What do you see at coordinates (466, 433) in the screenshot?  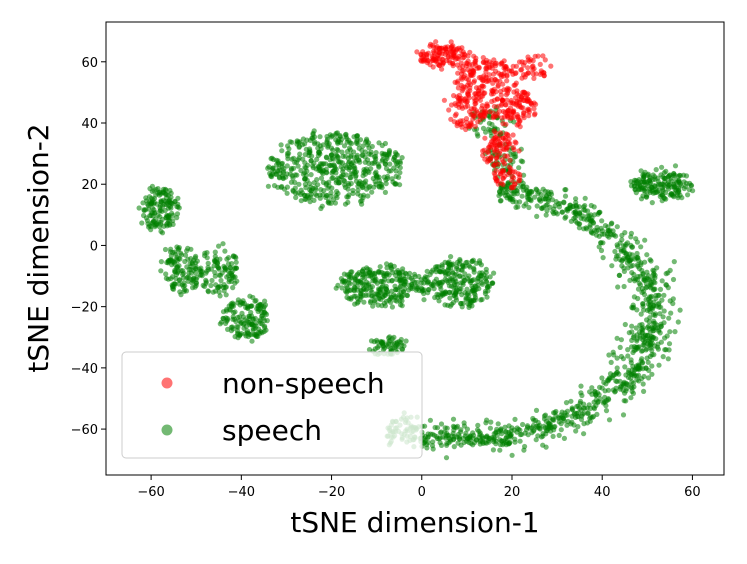 I see `speech-point-1972` at bounding box center [466, 433].